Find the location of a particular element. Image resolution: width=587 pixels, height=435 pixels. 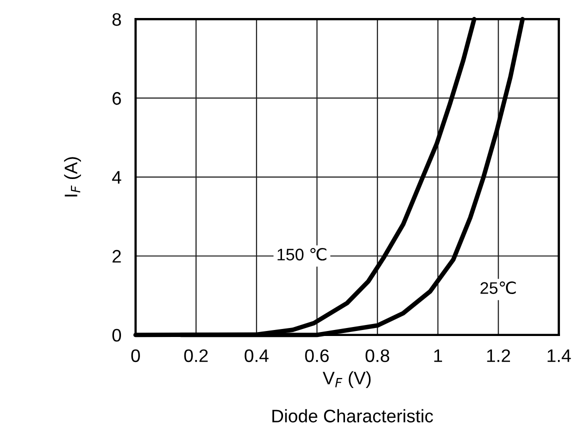

x-tick-label: 0 is located at coordinates (135, 355).